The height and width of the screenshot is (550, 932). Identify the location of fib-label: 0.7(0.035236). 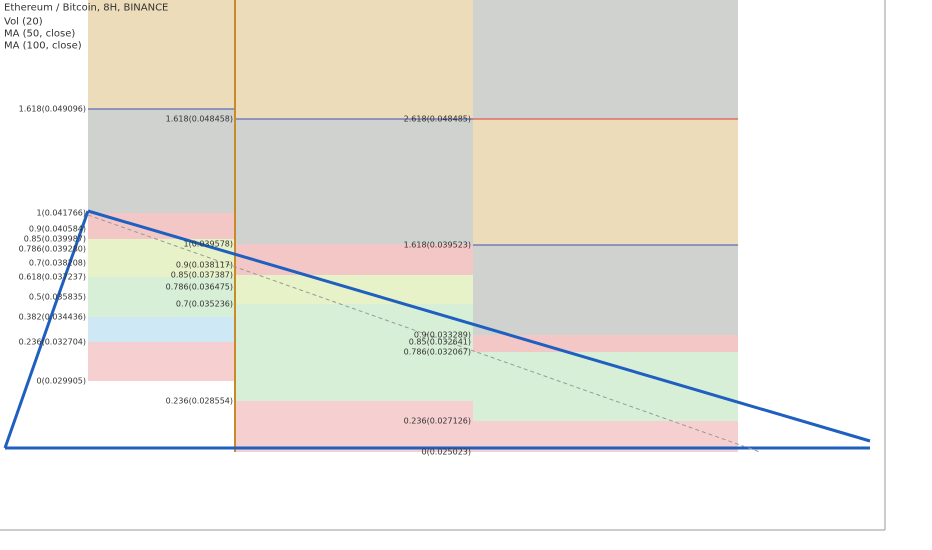
(204, 304).